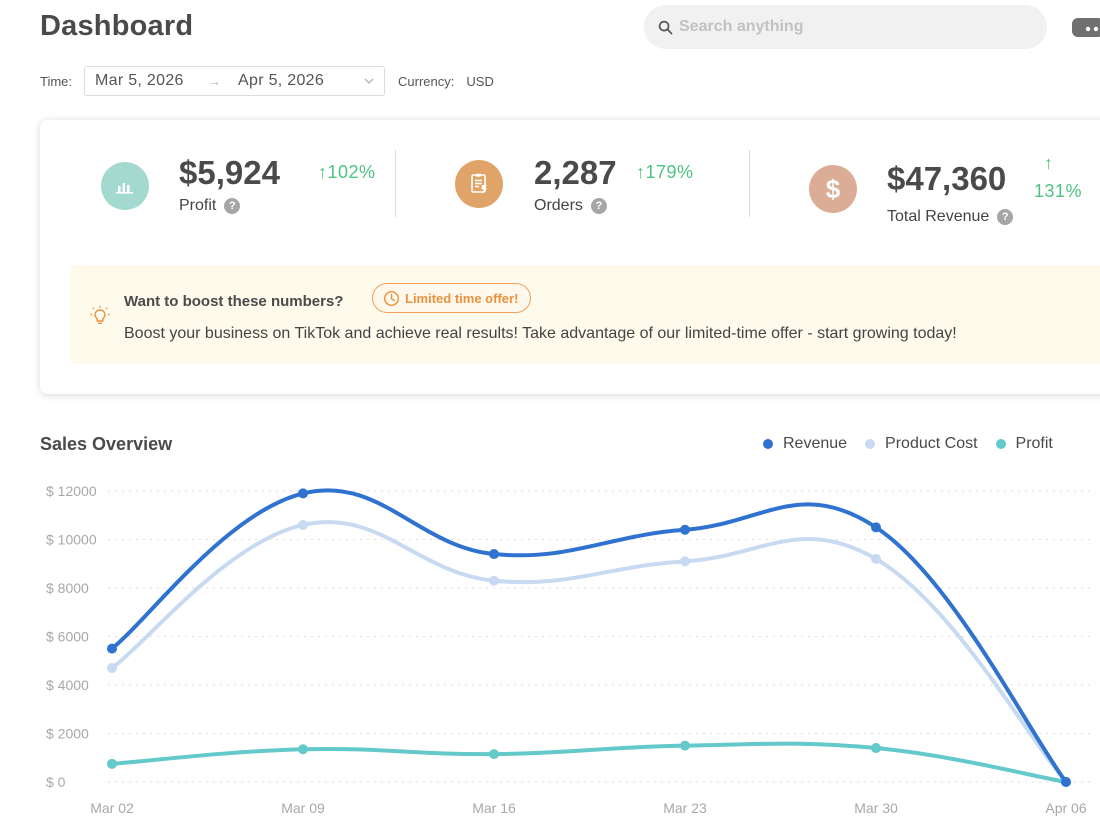 The image size is (1100, 829). I want to click on orders-label-text: Orders, so click(558, 205).